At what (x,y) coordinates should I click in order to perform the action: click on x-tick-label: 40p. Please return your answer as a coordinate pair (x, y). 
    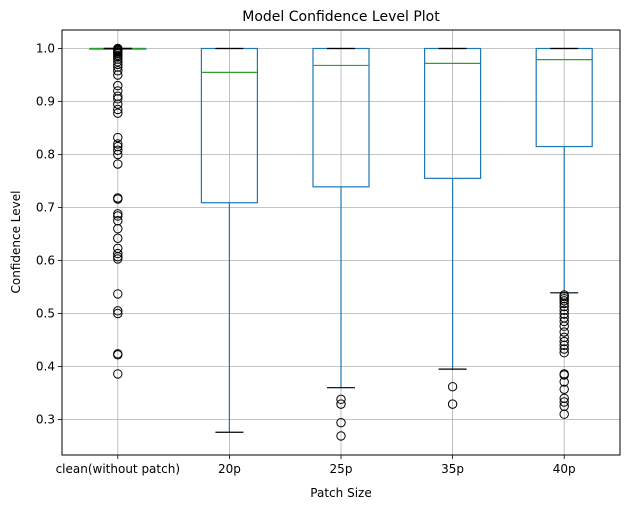
    Looking at the image, I should click on (564, 469).